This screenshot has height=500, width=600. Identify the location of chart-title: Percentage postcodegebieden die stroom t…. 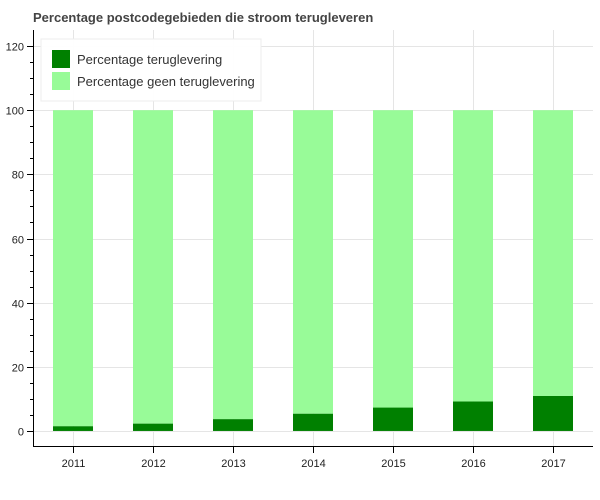
(203, 17).